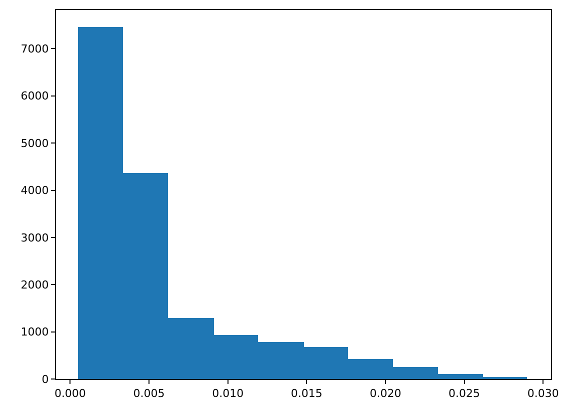 This screenshot has width=576, height=413. I want to click on x-tick-label: 0.015, so click(306, 393).